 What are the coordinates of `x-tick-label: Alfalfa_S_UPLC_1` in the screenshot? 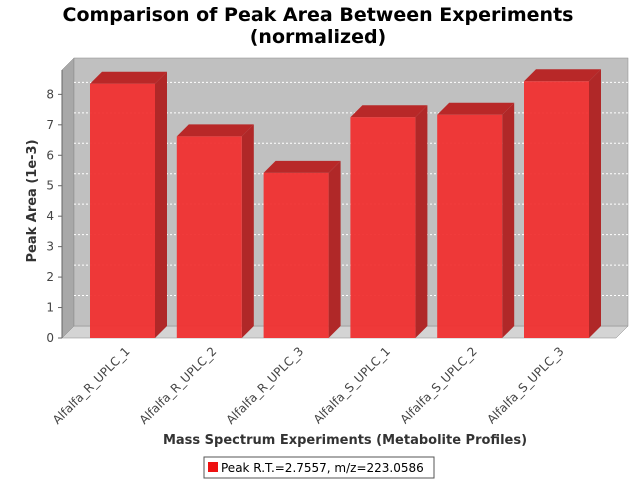 It's located at (352, 385).